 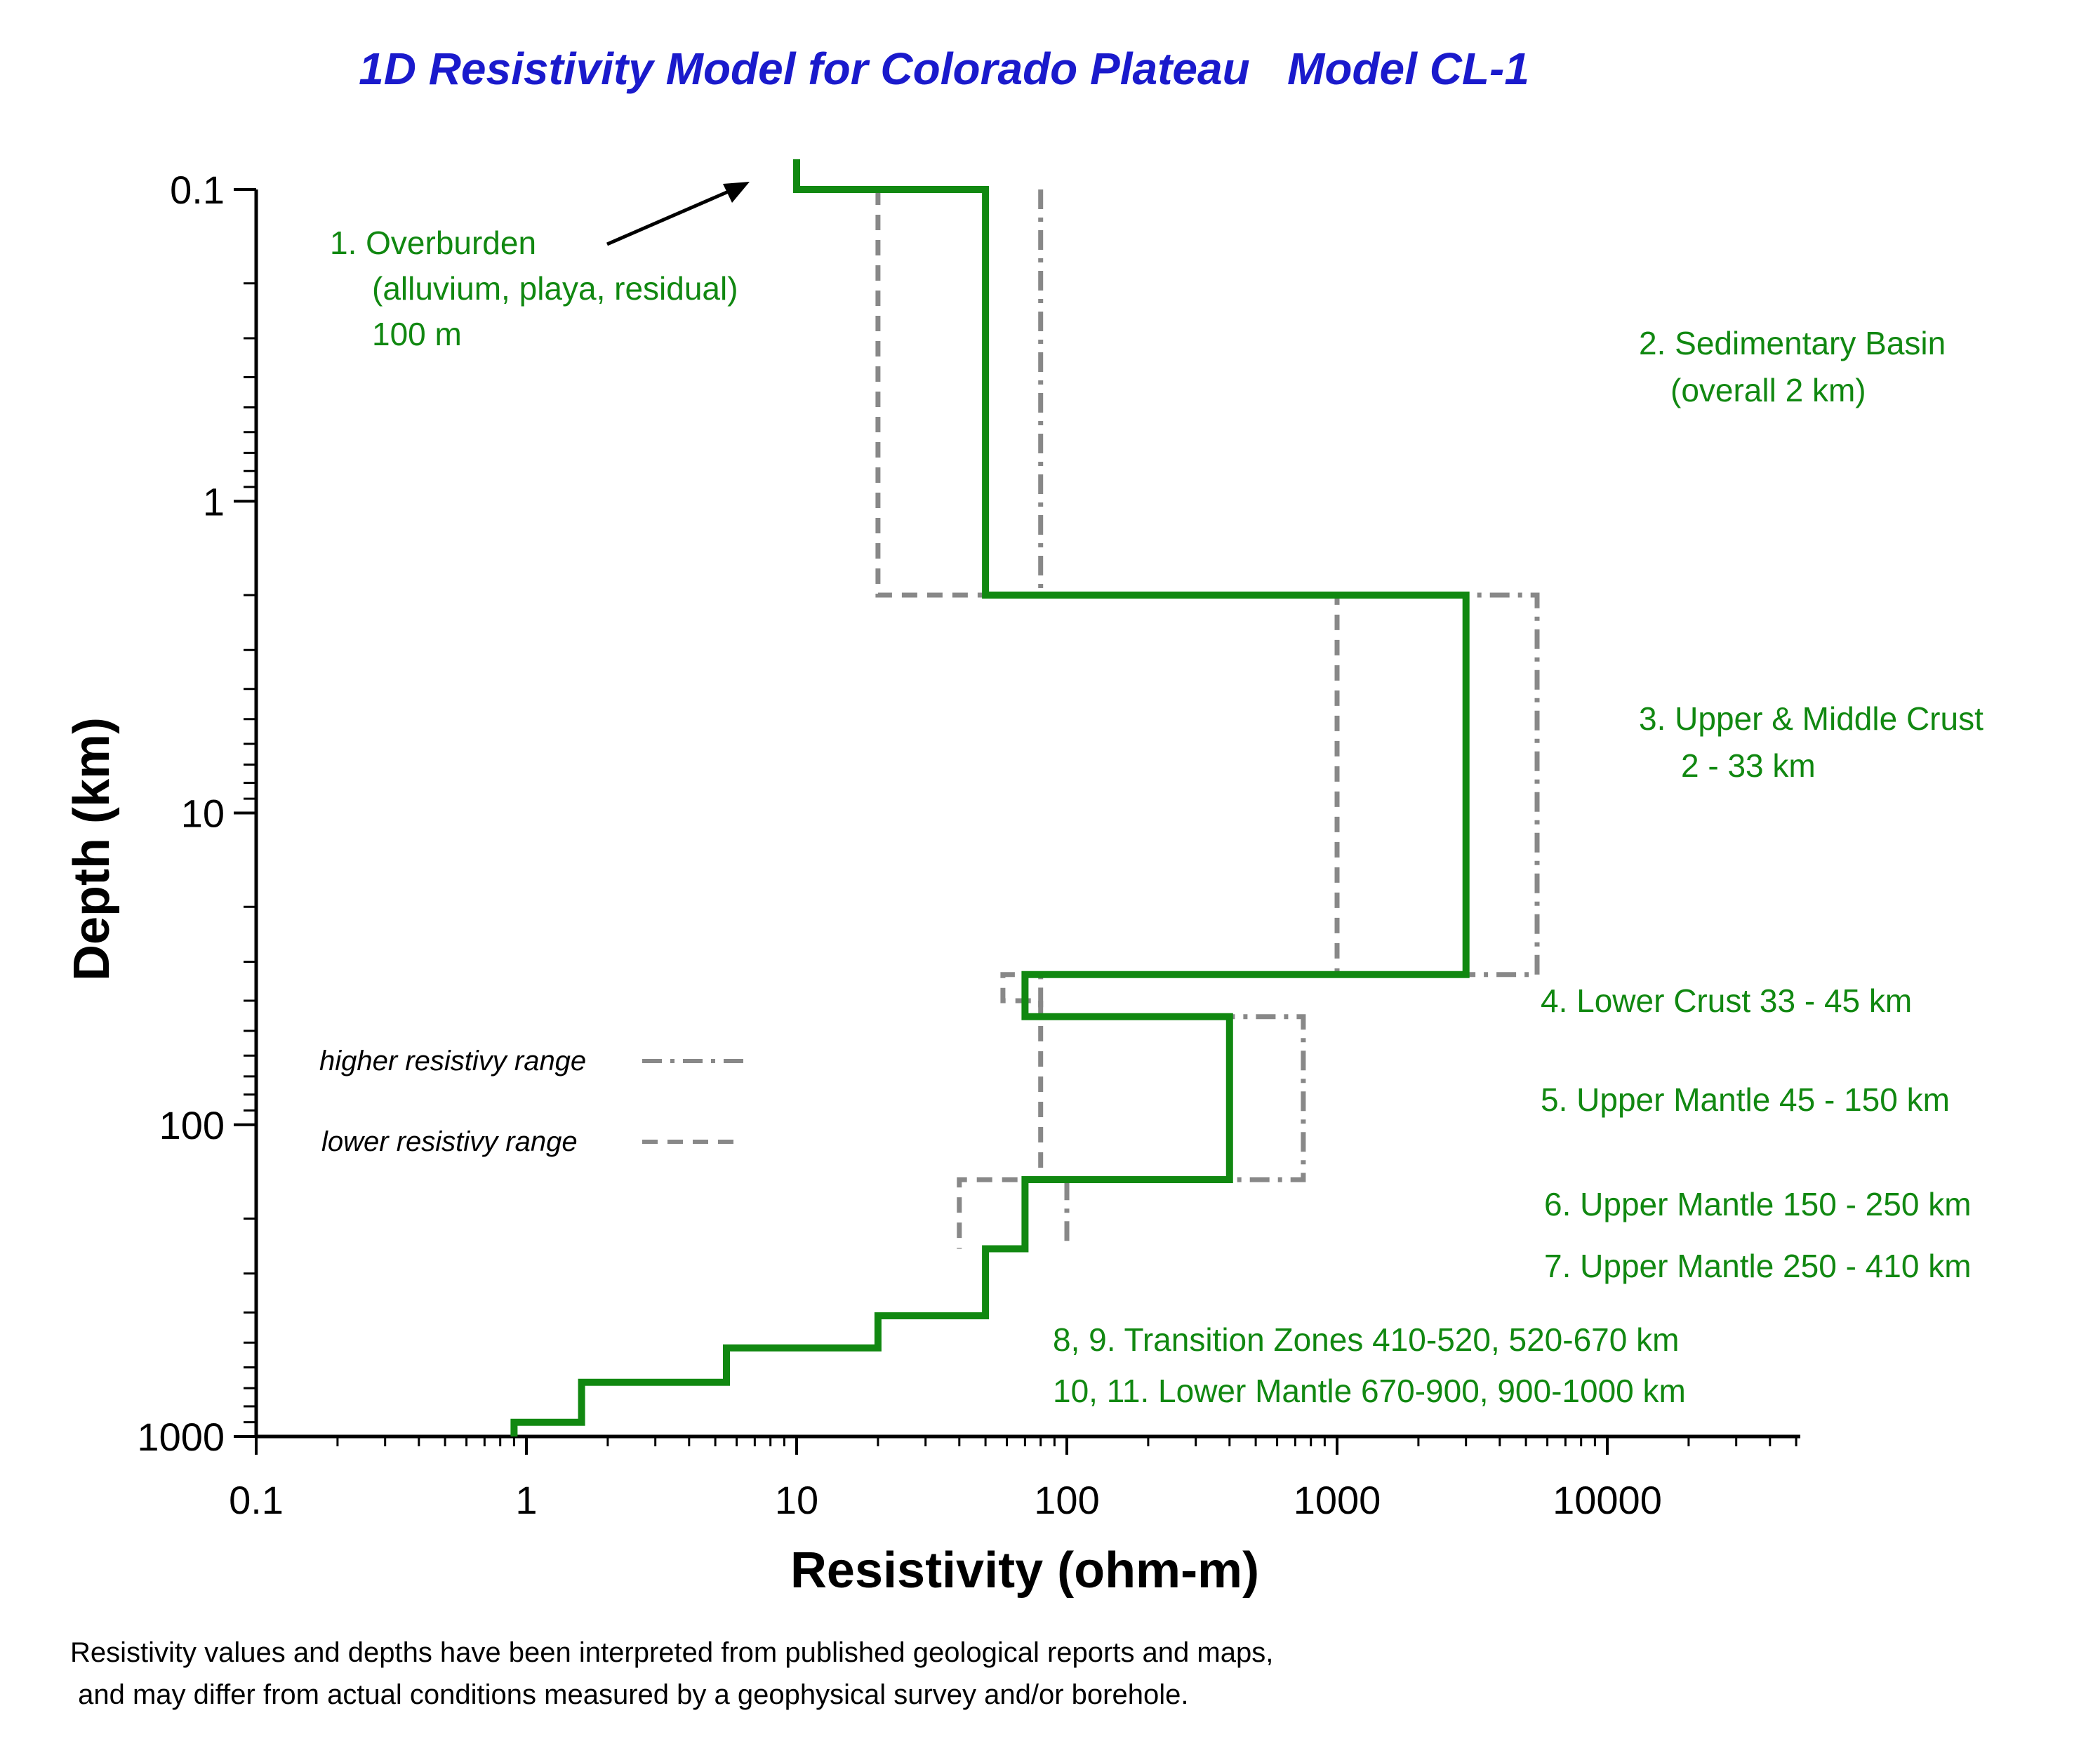 What do you see at coordinates (92, 849) in the screenshot?
I see `y-axis-title: Depth (km)` at bounding box center [92, 849].